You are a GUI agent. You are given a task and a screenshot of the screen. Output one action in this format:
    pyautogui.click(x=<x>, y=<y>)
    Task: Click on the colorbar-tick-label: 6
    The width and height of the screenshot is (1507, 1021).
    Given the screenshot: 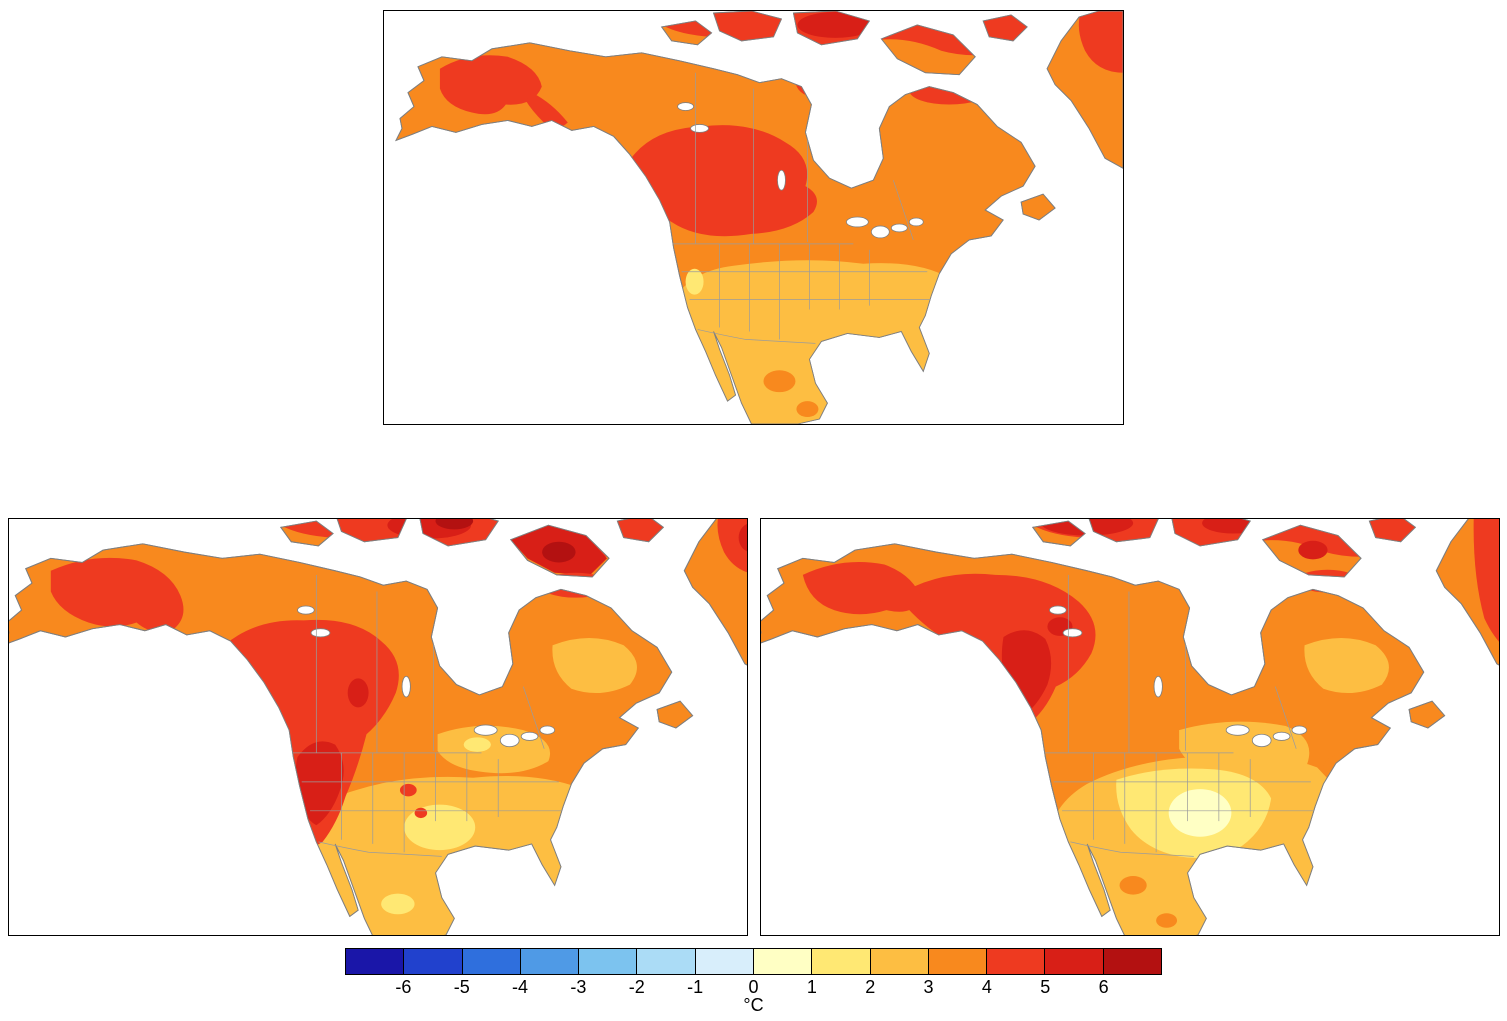 What is the action you would take?
    pyautogui.click(x=1103, y=987)
    